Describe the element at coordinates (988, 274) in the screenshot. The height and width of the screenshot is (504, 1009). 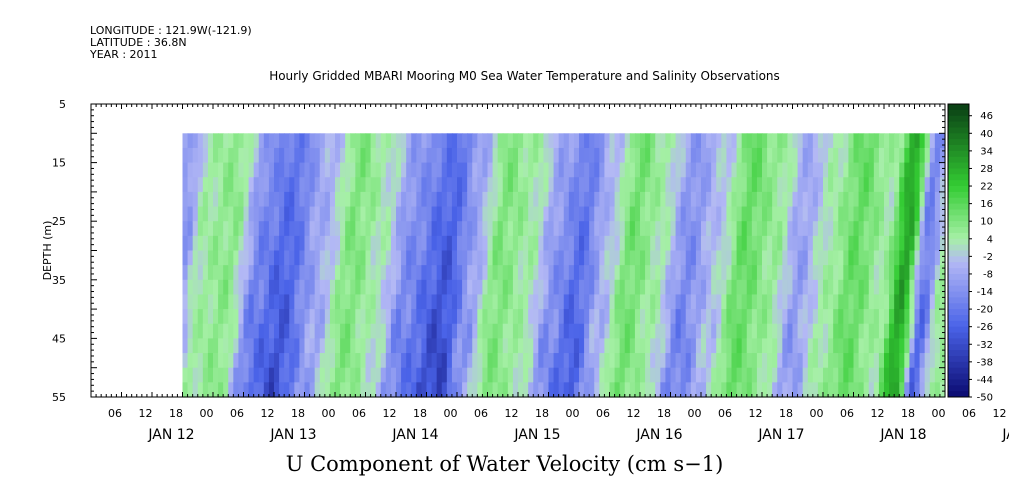
I see `colorbar-label: -8` at that location.